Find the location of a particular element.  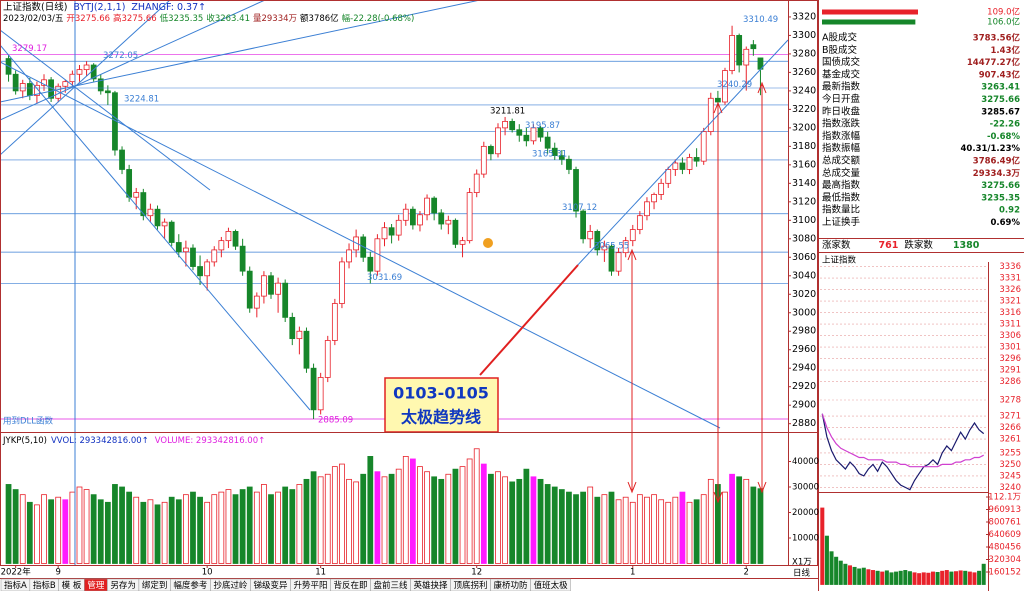

tab: 锑级变异 is located at coordinates (270, 584).